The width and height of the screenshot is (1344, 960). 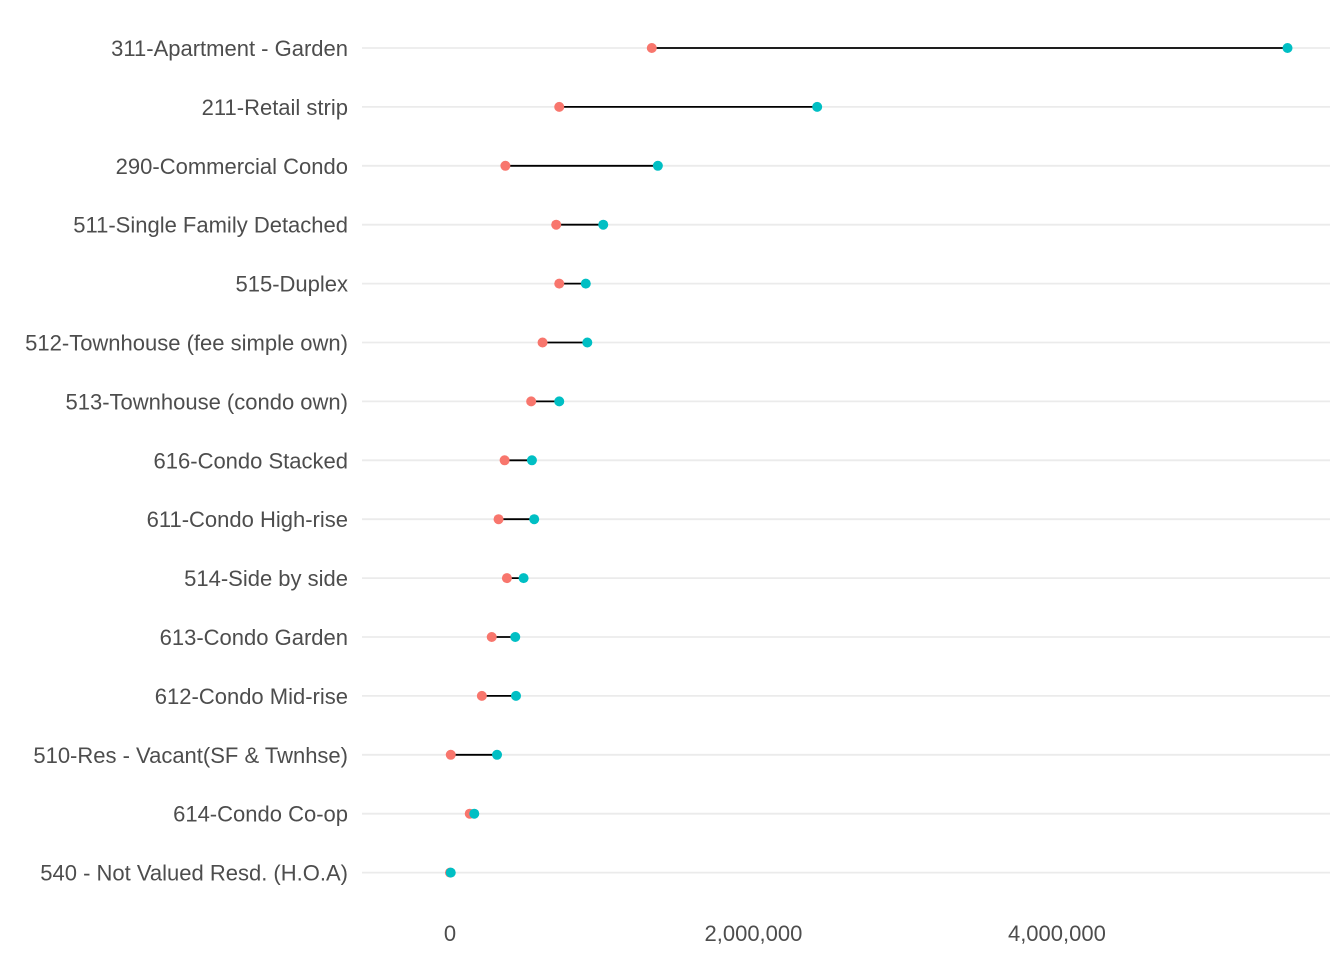 I want to click on x-tick-label: 0, so click(x=450, y=933).